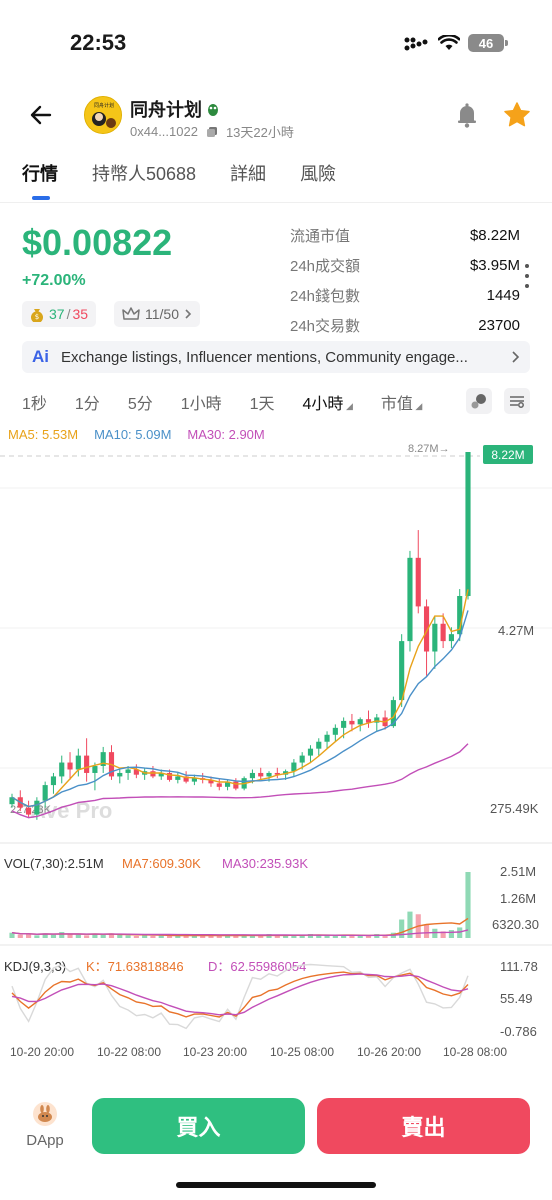 The image size is (552, 1200). I want to click on stat-value: $8.22M, so click(494, 235).